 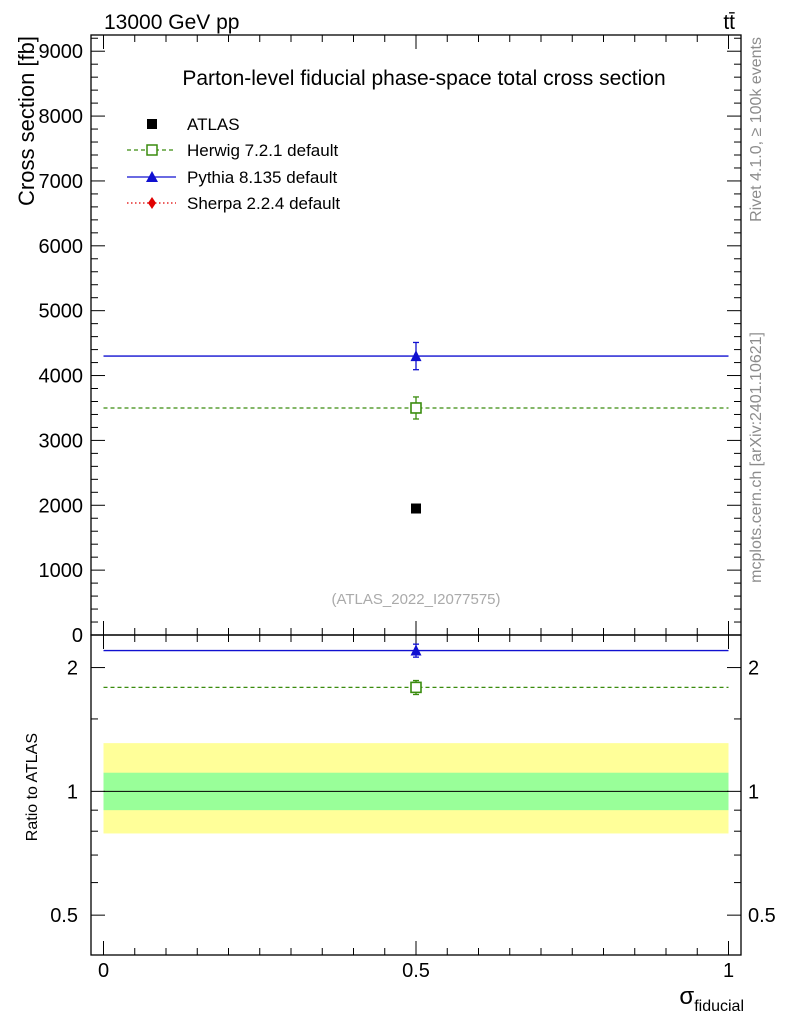 I want to click on legend-marker-atlas, so click(x=152, y=124).